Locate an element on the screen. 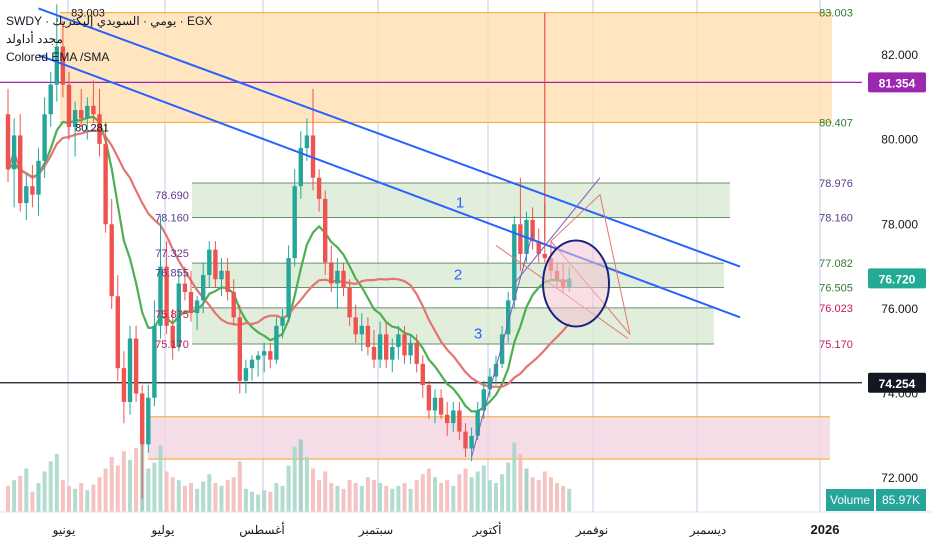  time-label: سبتمبر is located at coordinates (375, 530).